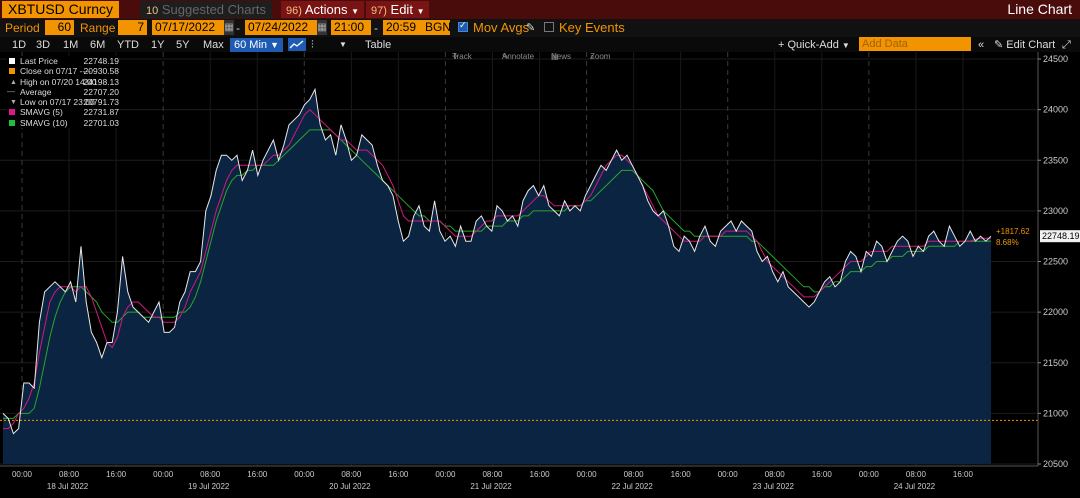 This screenshot has width=1080, height=498. Describe the element at coordinates (351, 27) in the screenshot. I see `start-time-field: 21:00` at that location.